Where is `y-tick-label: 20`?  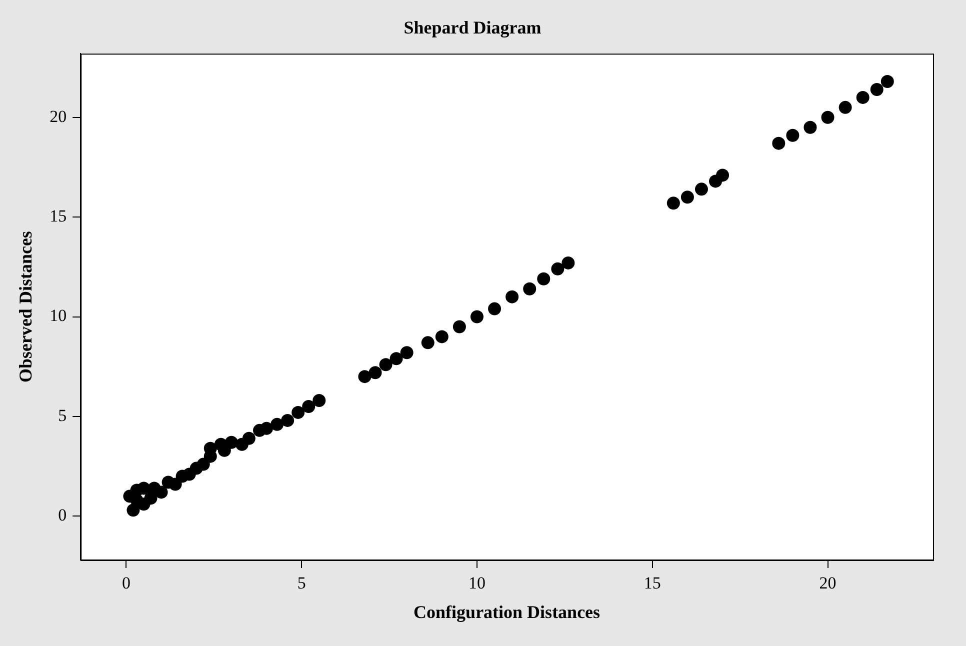 y-tick-label: 20 is located at coordinates (58, 116).